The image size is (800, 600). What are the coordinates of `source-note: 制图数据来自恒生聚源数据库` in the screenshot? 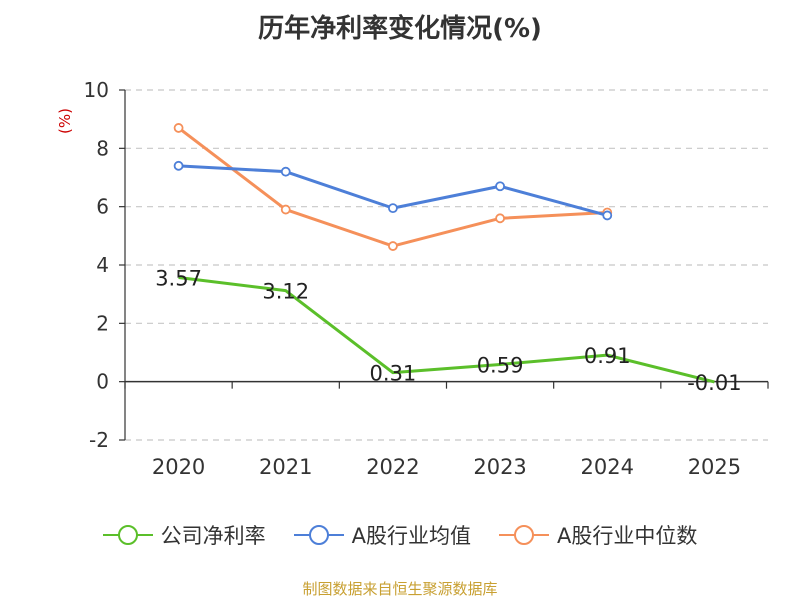 It's located at (400, 589).